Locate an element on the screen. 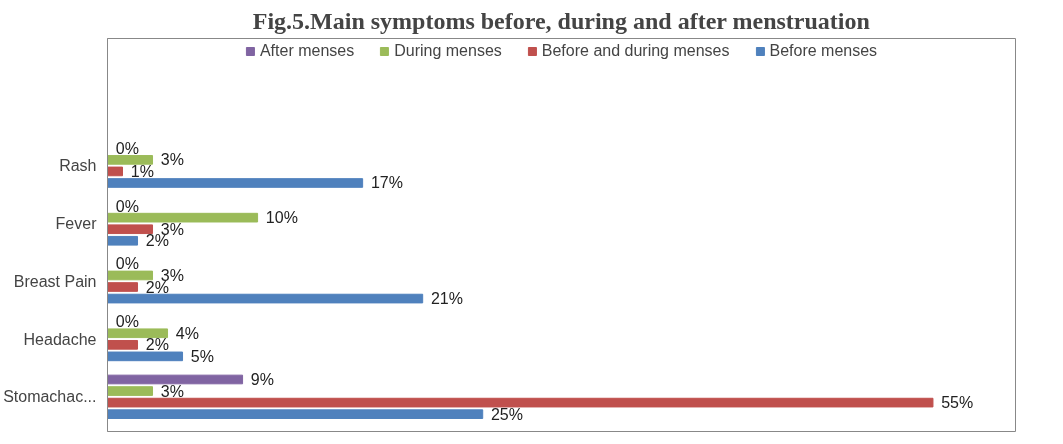  data-label: 2% is located at coordinates (157, 345).